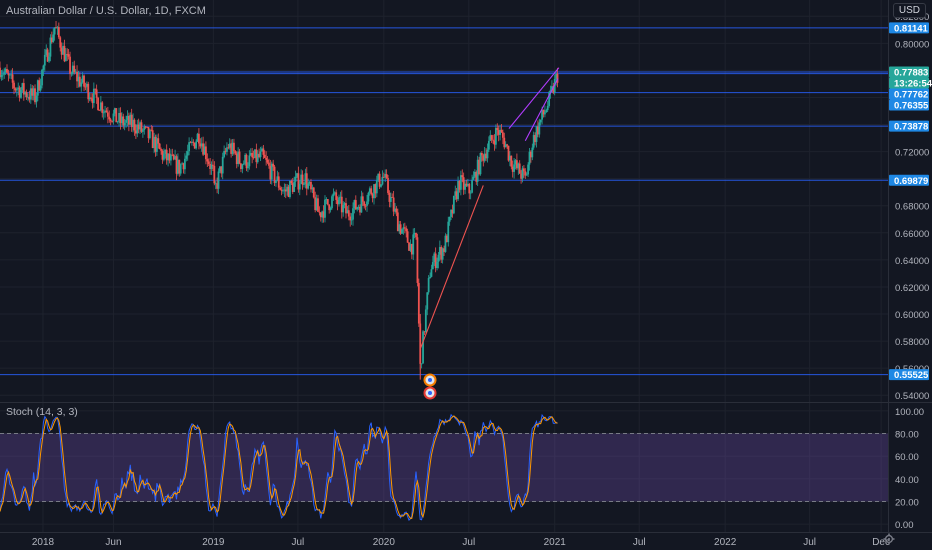 This screenshot has height=550, width=932. Describe the element at coordinates (911, 127) in the screenshot. I see `price-label: 0.73878` at that location.